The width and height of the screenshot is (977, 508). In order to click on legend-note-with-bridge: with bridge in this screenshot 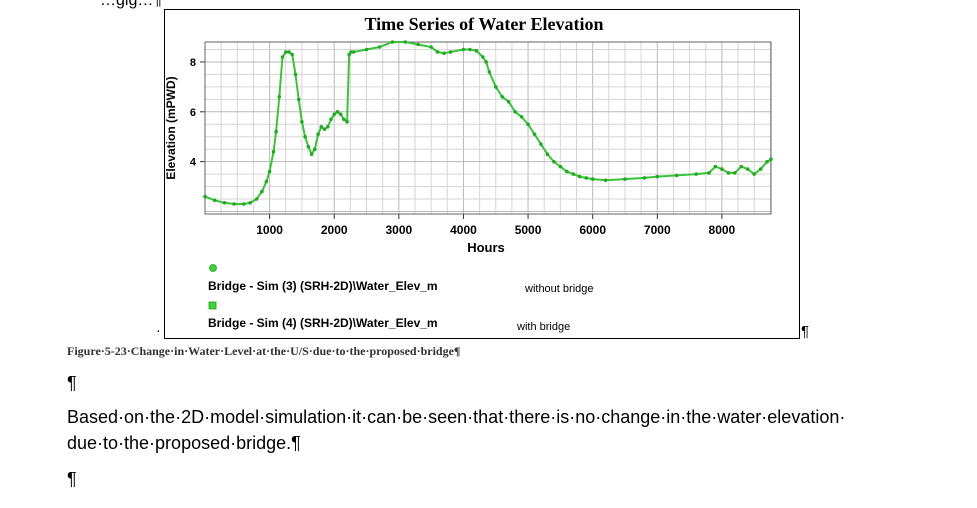, I will do `click(543, 327)`.